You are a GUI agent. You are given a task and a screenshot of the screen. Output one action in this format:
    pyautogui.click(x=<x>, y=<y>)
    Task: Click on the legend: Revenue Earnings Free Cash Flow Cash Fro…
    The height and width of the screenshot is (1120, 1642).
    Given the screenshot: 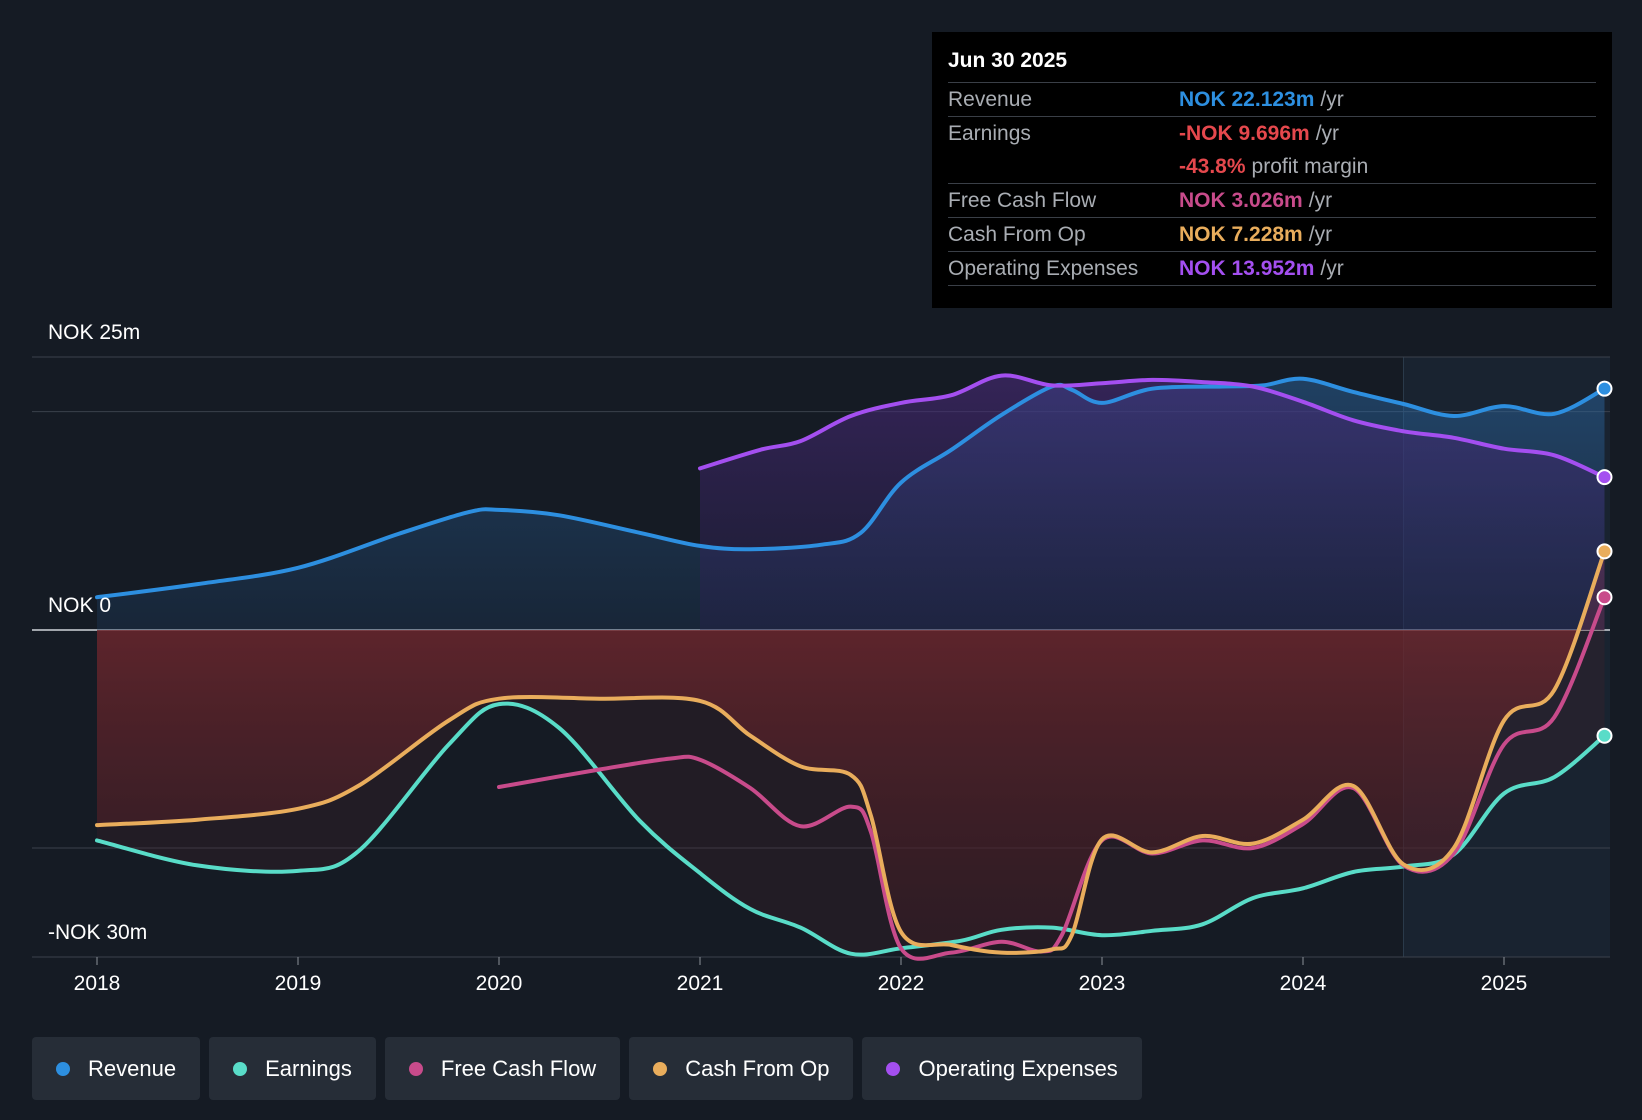 What is the action you would take?
    pyautogui.click(x=587, y=1068)
    